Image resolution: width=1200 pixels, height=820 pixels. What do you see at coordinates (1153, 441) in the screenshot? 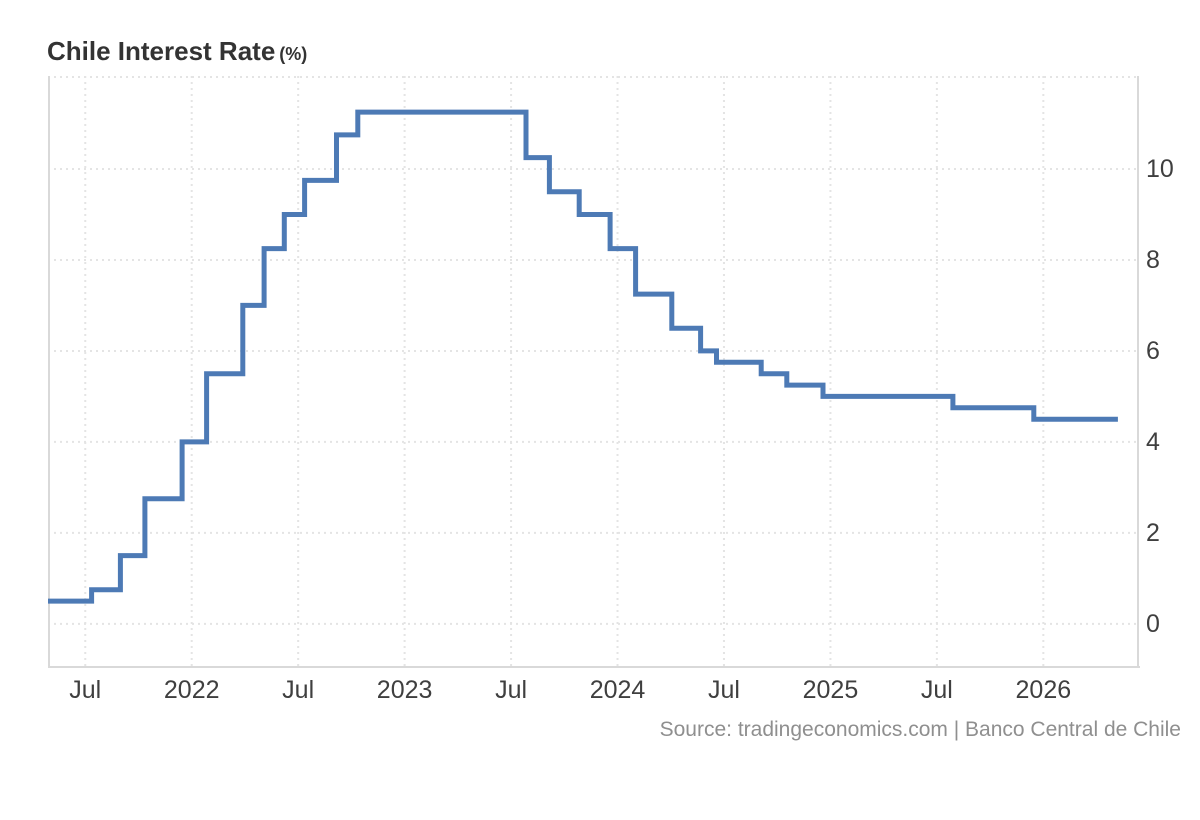
I see `y-tick-label: 4` at bounding box center [1153, 441].